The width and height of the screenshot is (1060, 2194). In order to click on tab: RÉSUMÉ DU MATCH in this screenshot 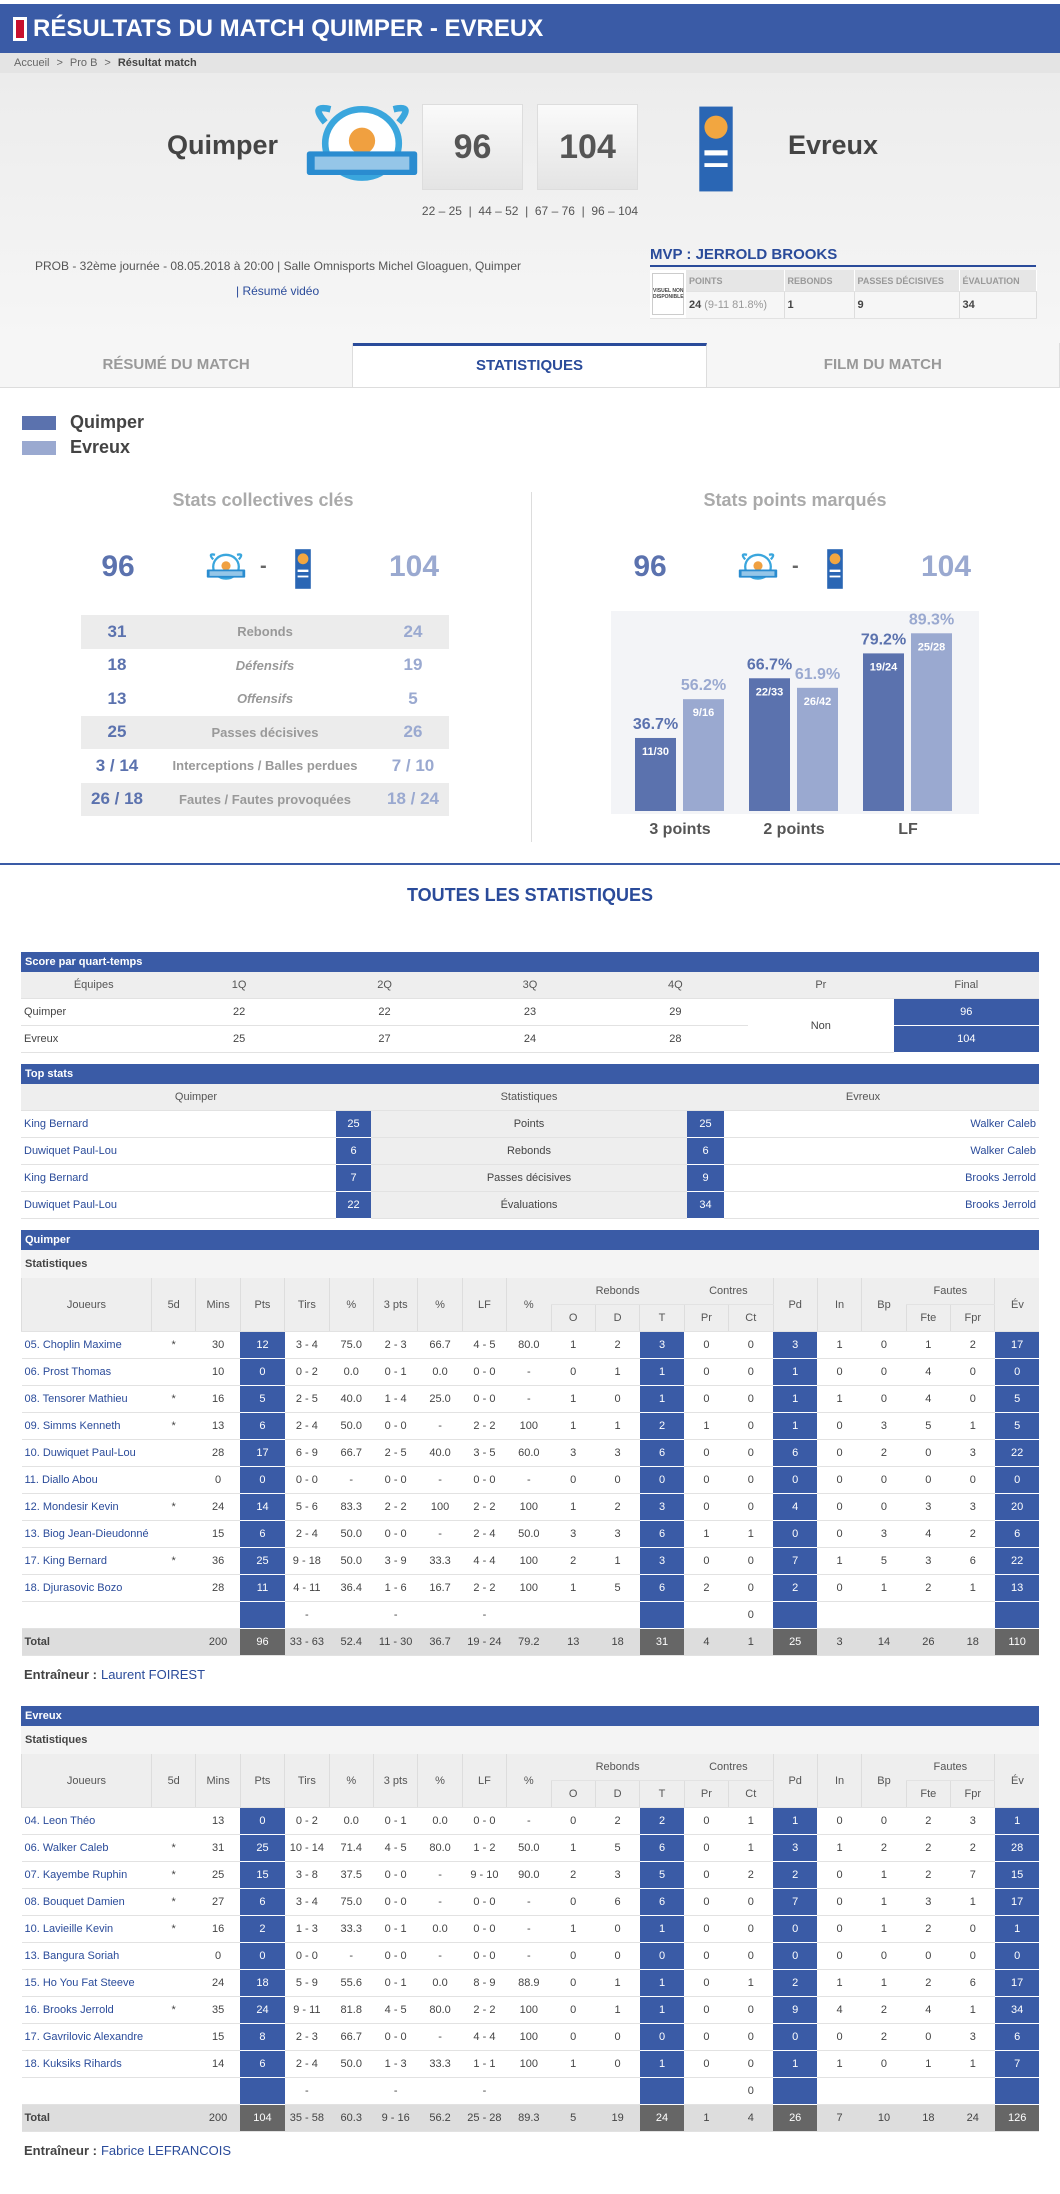, I will do `click(177, 365)`.